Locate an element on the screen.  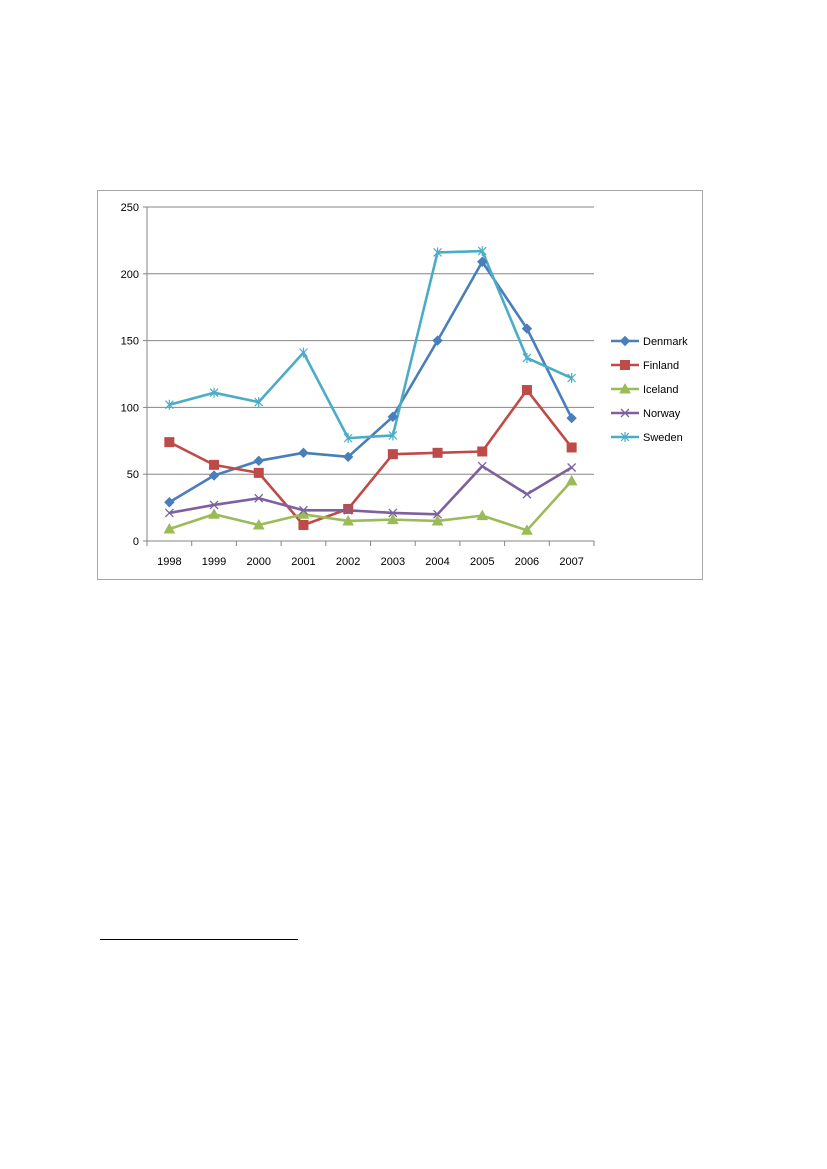
legend-marker-iceland is located at coordinates (625, 388).